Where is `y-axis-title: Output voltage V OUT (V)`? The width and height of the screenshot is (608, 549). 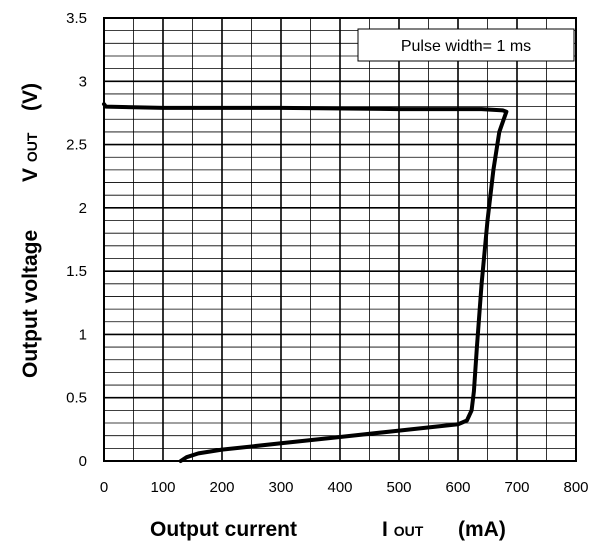 y-axis-title: Output voltage V OUT (V) is located at coordinates (30, 230).